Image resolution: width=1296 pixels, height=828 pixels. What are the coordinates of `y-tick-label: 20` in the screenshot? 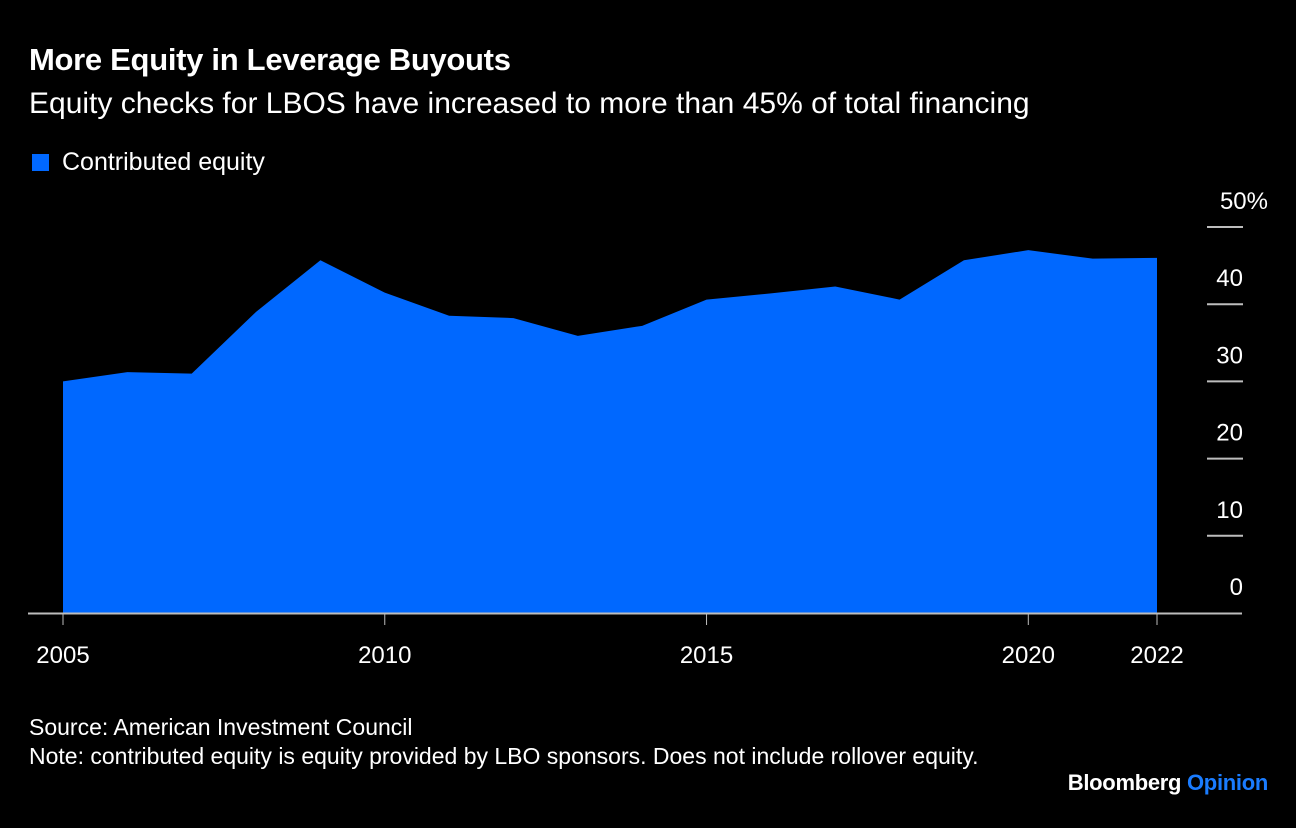 It's located at (1229, 433).